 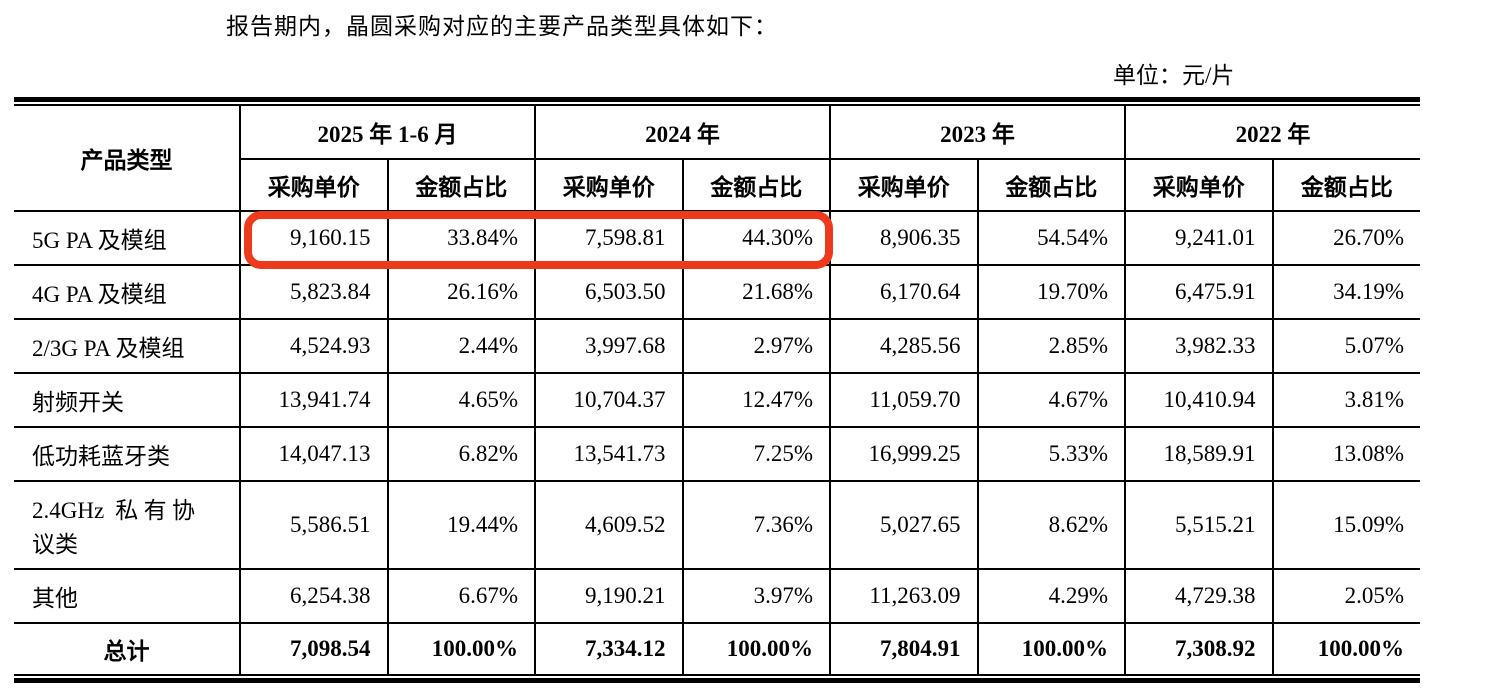 I want to click on cell-value: 3.97%, so click(x=756, y=596).